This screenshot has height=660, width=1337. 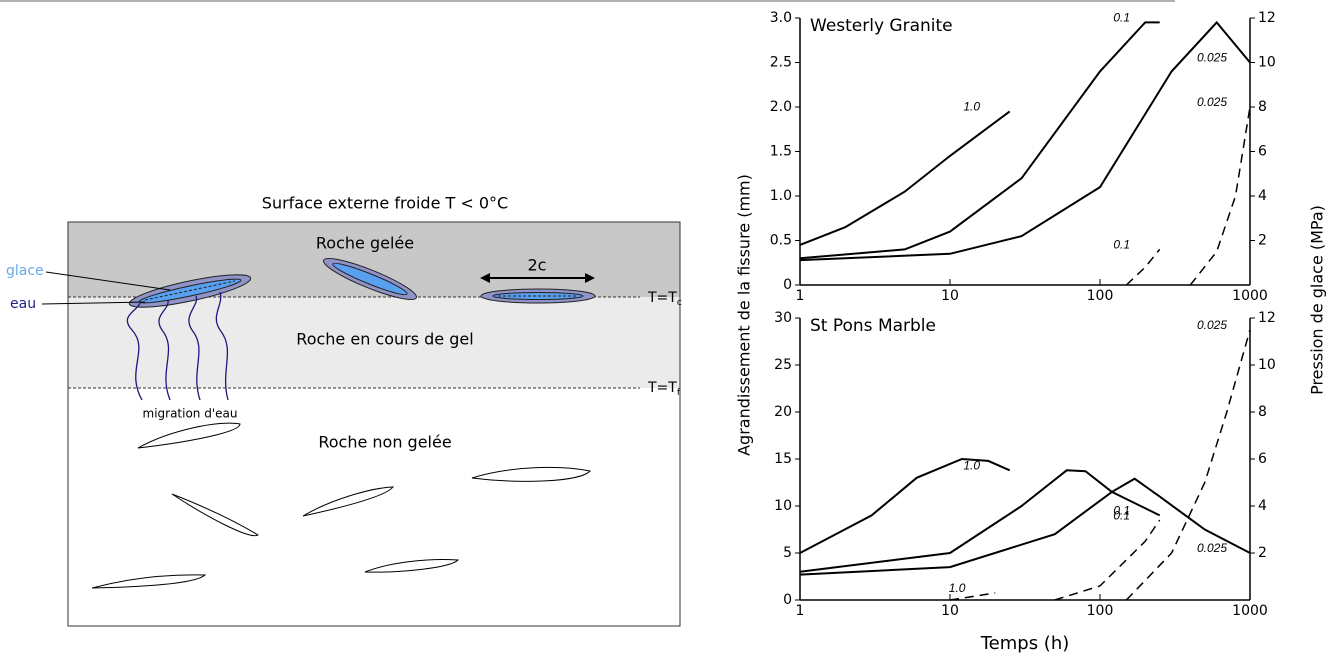 I want to click on y-tick-label: 0.5, so click(x=781, y=241).